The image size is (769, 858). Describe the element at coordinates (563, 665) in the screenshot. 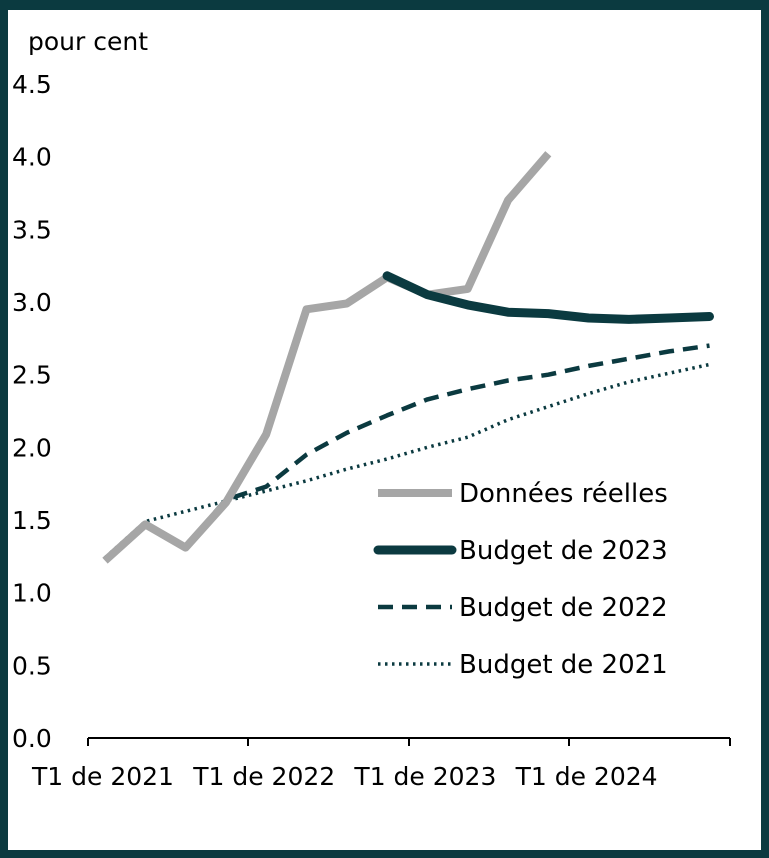

I see `legend-label: Budget de 2021` at that location.